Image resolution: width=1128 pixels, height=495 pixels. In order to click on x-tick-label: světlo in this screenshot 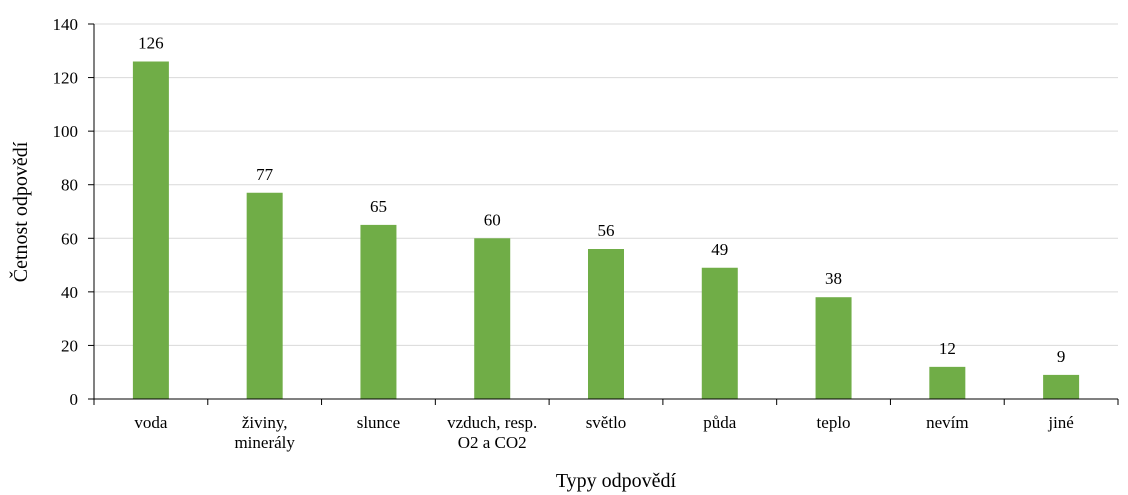, I will do `click(606, 422)`.